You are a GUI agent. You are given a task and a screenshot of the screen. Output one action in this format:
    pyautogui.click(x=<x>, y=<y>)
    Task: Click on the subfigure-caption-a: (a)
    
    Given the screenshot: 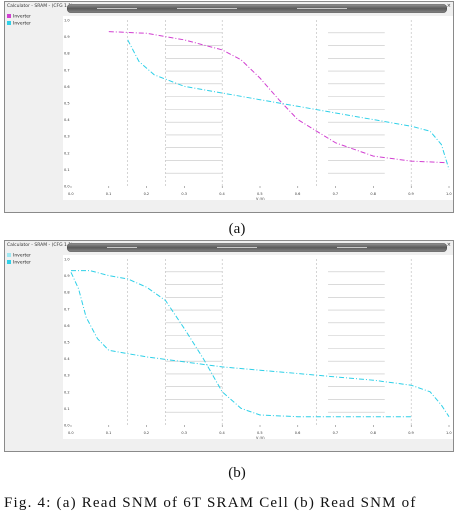 What is the action you would take?
    pyautogui.click(x=237, y=229)
    